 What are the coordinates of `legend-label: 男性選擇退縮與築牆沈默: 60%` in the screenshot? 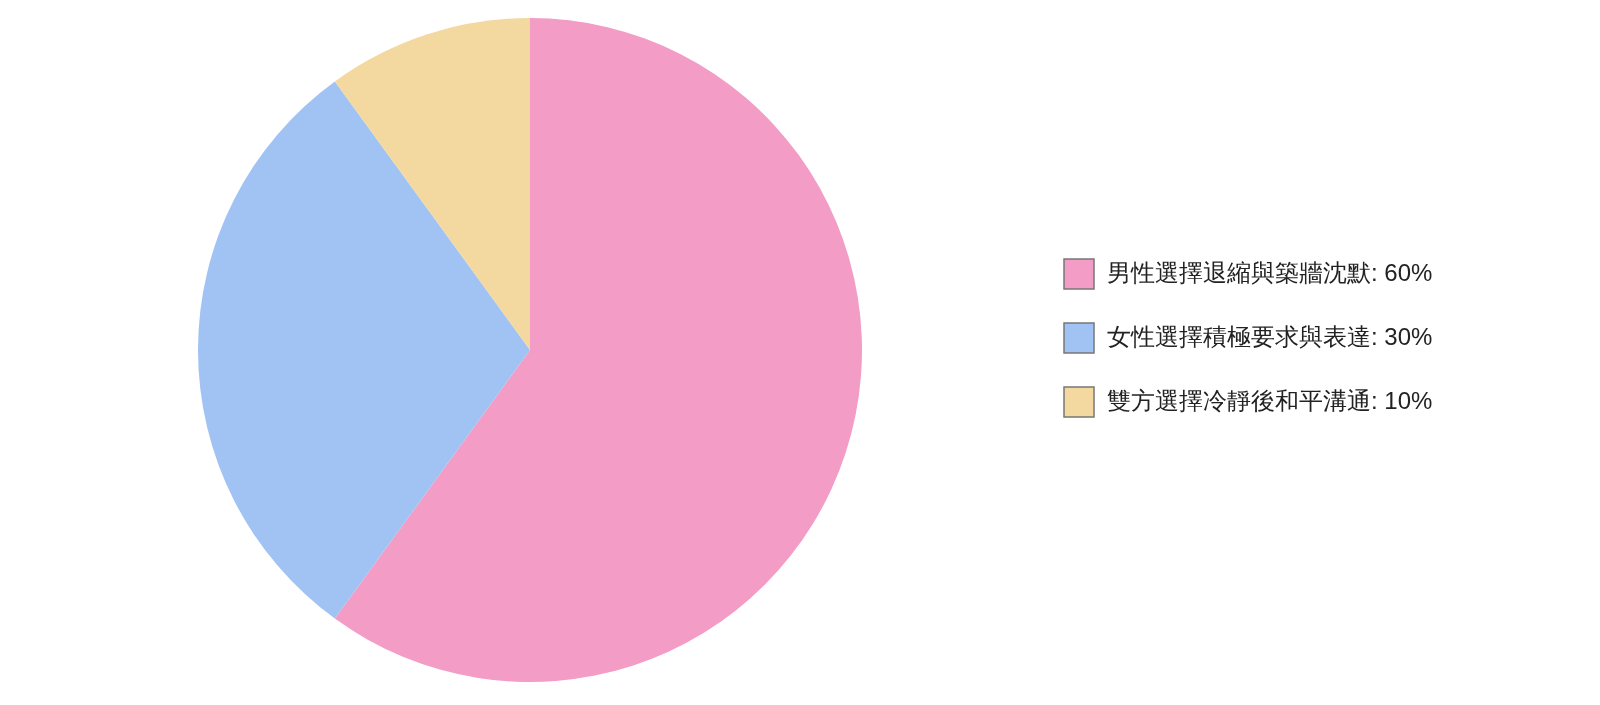 It's located at (1270, 272).